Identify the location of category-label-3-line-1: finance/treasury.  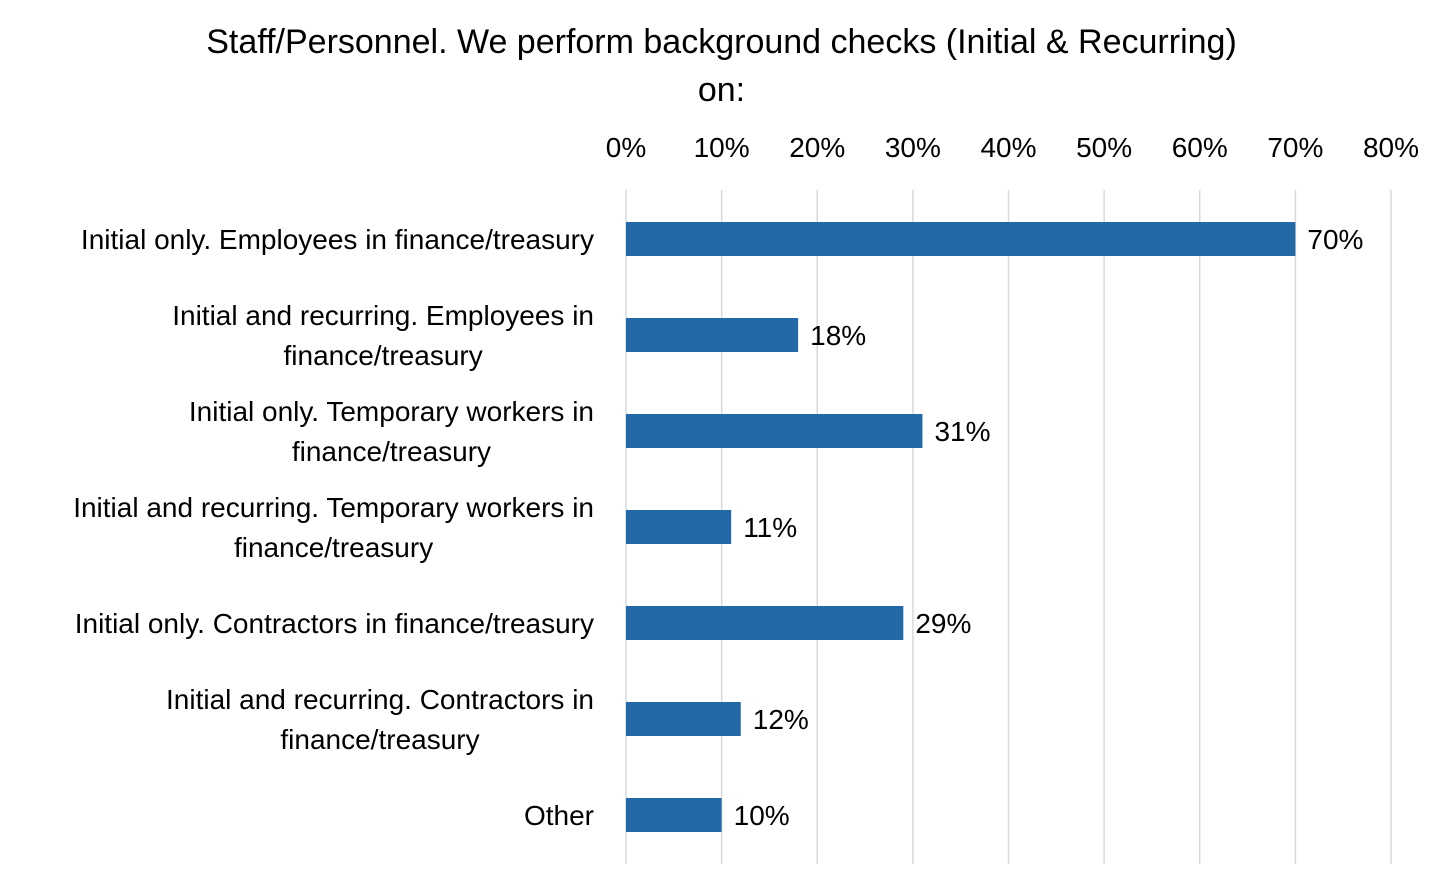
(333, 547).